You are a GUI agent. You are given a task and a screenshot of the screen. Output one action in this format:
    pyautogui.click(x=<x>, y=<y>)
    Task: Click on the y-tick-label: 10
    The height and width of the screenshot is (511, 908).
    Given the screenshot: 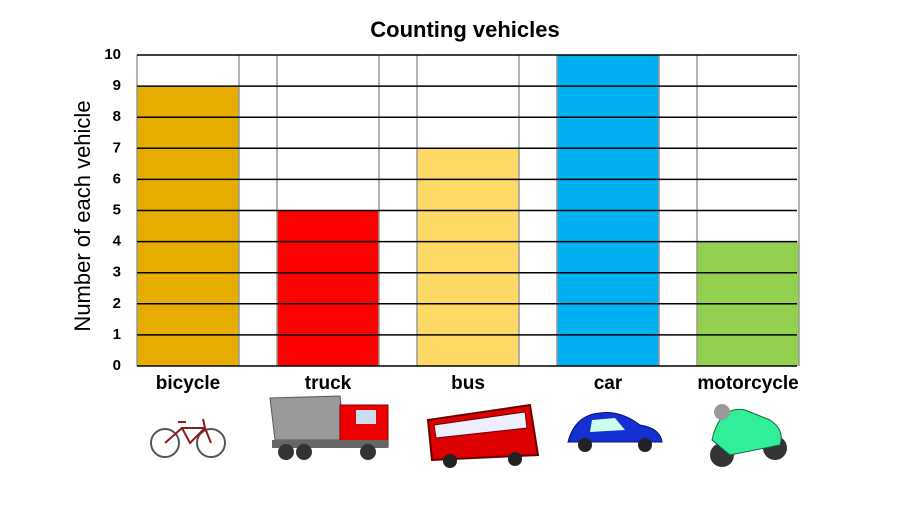 What is the action you would take?
    pyautogui.click(x=112, y=54)
    